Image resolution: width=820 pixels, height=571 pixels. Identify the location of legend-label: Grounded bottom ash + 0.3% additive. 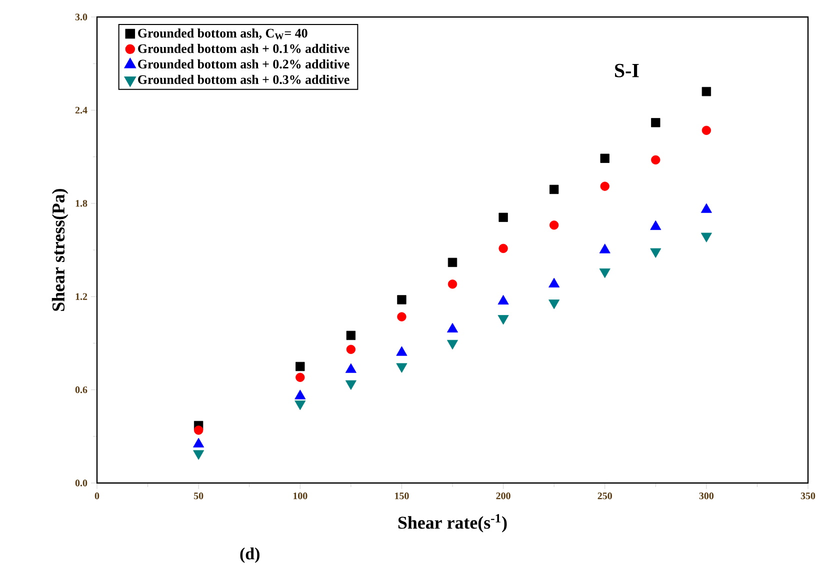
(244, 79).